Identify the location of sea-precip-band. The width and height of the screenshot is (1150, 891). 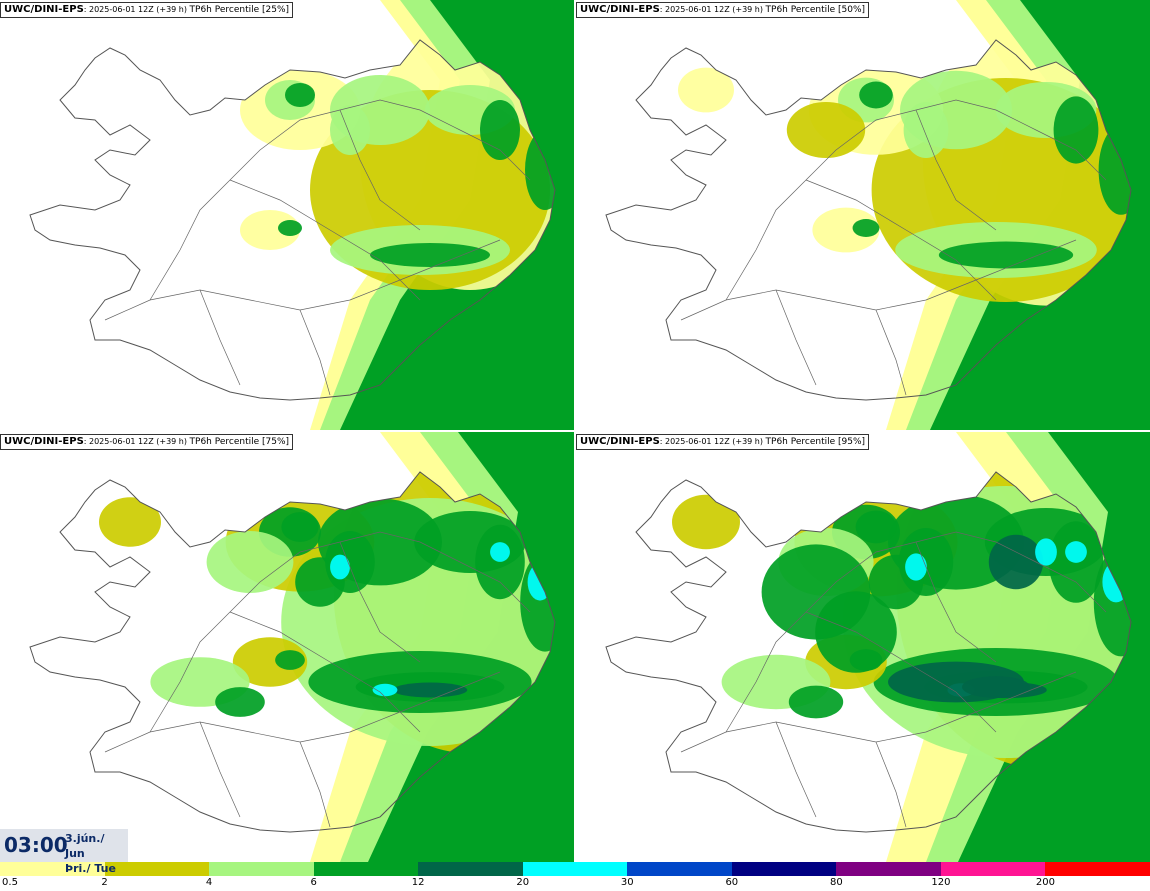
(1054, 647).